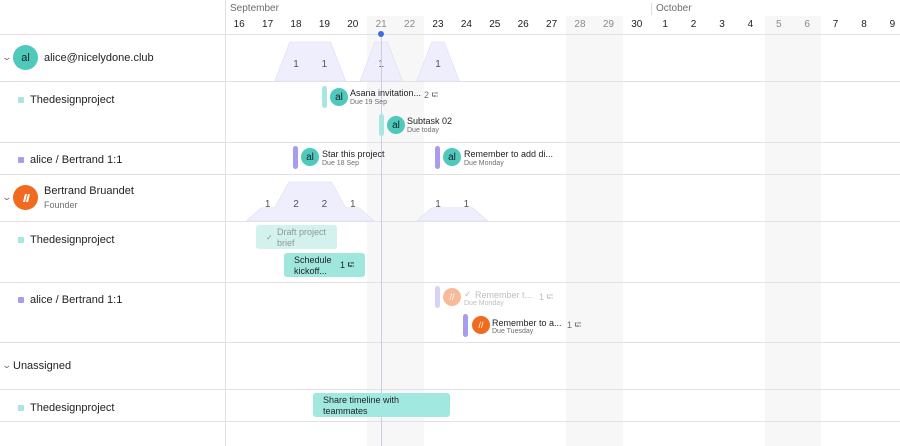 The height and width of the screenshot is (446, 900). What do you see at coordinates (99, 58) in the screenshot?
I see `group-name: alice@nicelydone.club` at bounding box center [99, 58].